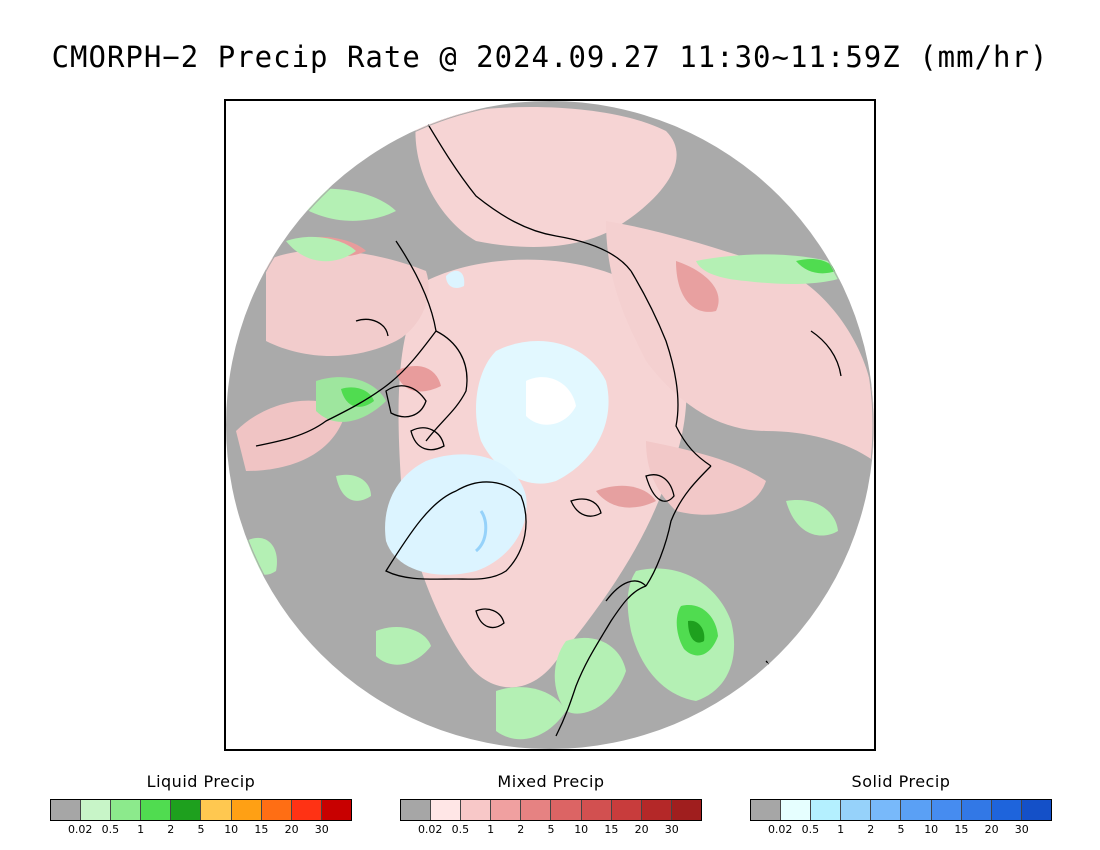  What do you see at coordinates (346, 343) in the screenshot?
I see `north-america-coast` at bounding box center [346, 343].